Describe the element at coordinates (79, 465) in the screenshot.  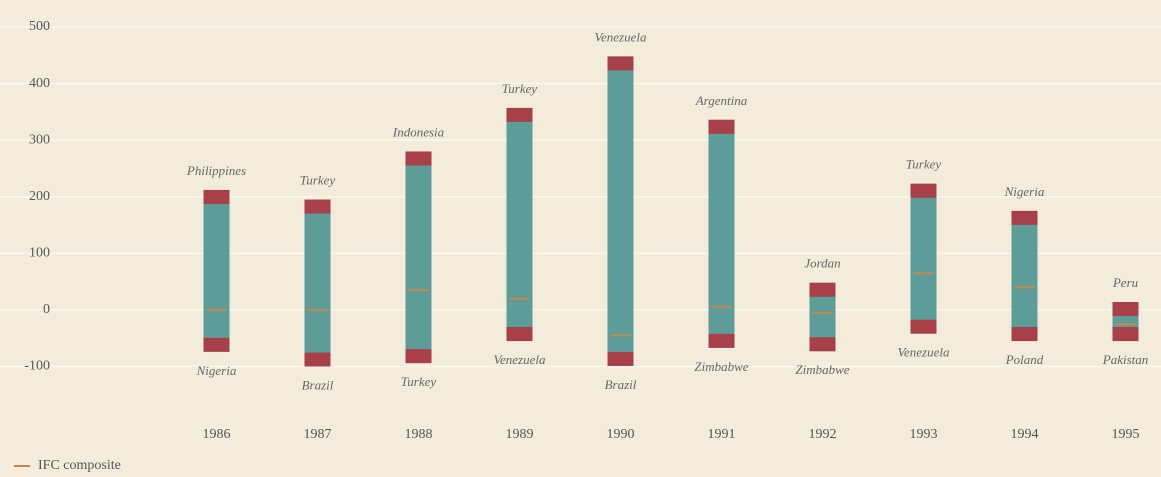
I see `legend-label: IFC composite` at that location.